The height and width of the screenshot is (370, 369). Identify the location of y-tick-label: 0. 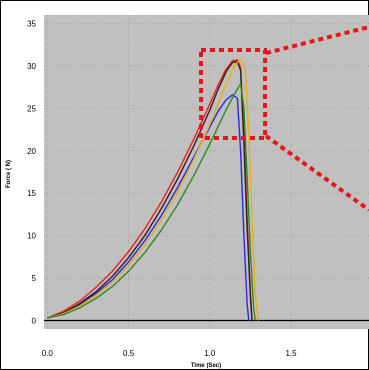
(34, 321).